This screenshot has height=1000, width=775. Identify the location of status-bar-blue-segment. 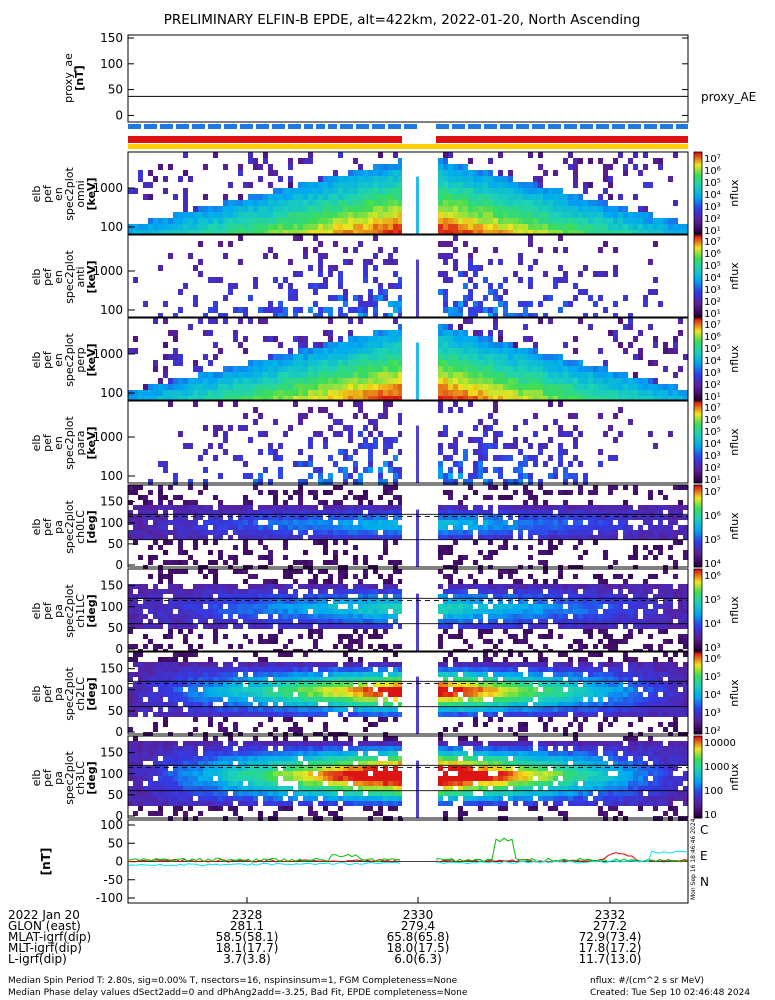
(308, 126).